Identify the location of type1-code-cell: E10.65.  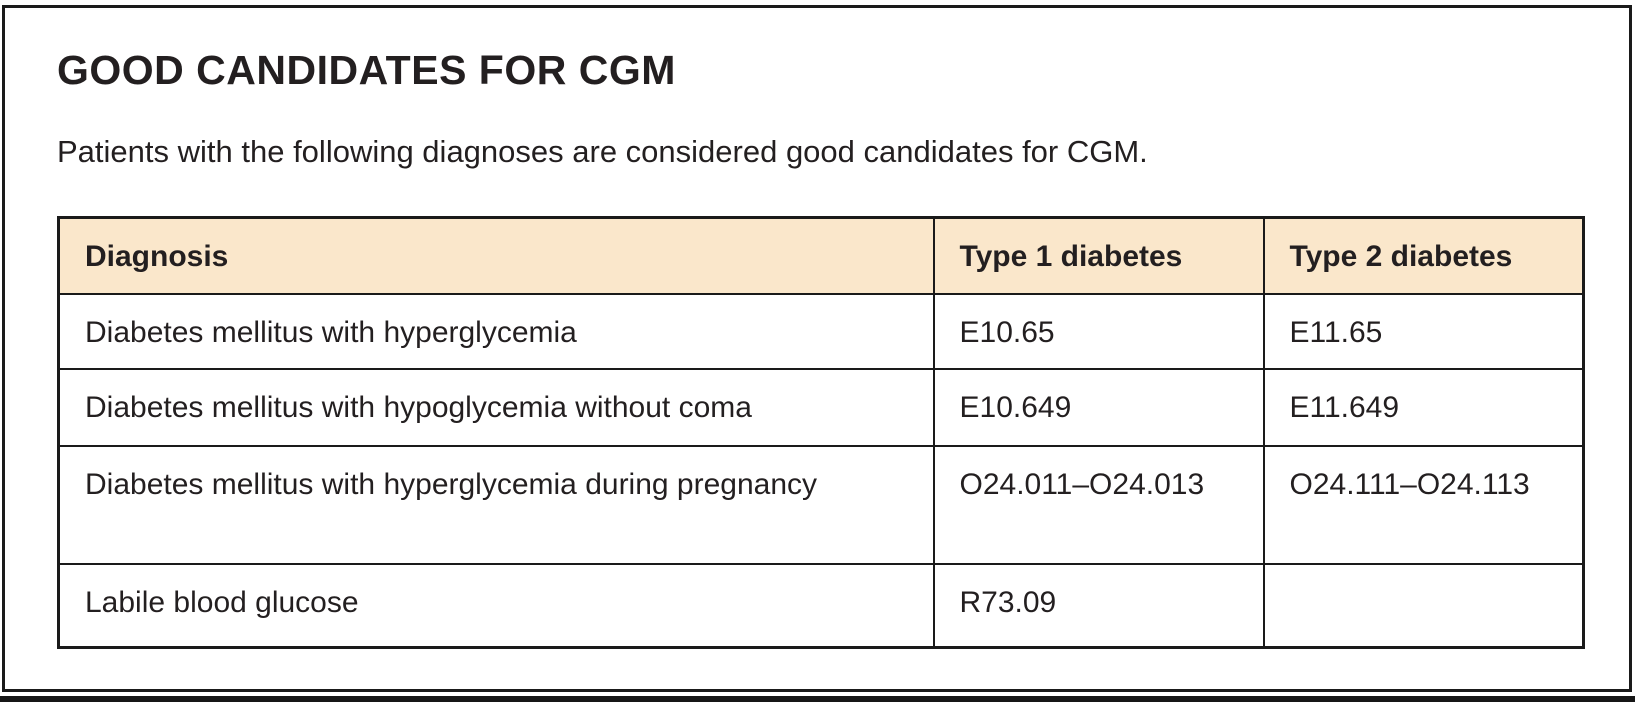
(1098, 332).